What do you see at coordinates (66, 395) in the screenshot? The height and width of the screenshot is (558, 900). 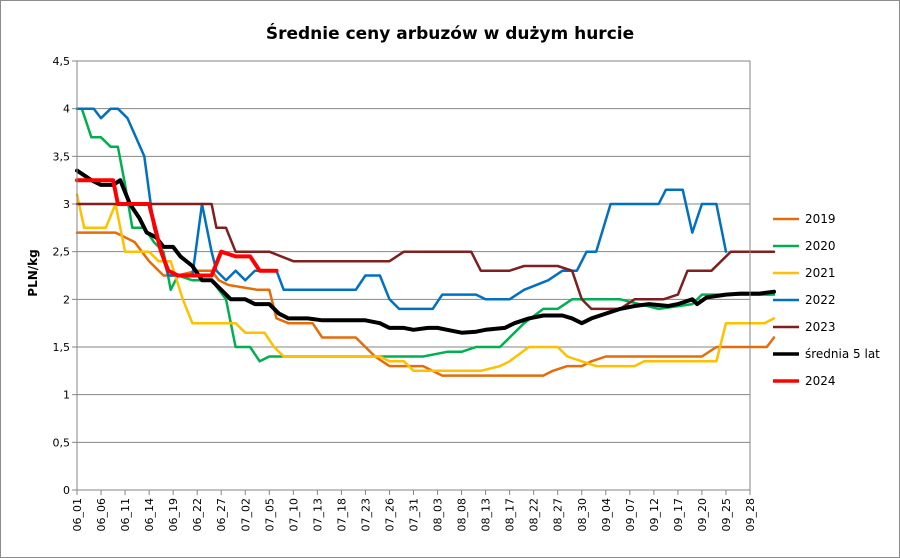 I see `y-tick-label: 1` at bounding box center [66, 395].